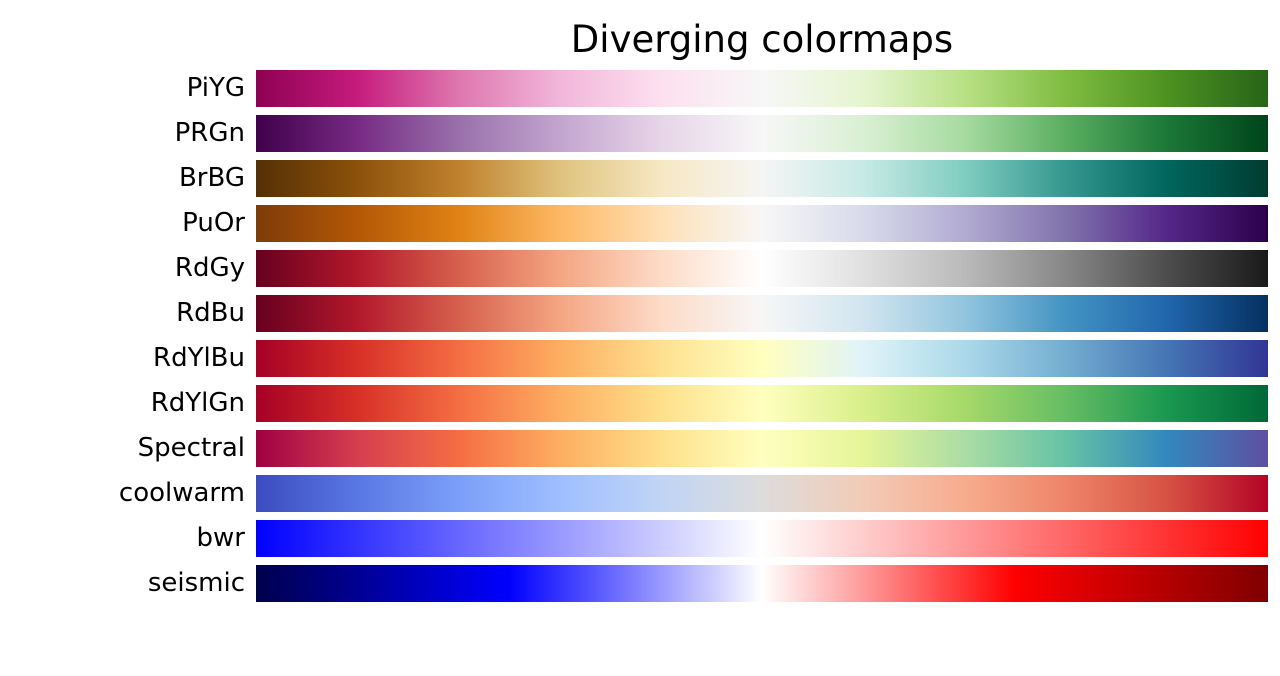 This screenshot has width=1280, height=676. I want to click on colormap-bar-rdylgn, so click(762, 403).